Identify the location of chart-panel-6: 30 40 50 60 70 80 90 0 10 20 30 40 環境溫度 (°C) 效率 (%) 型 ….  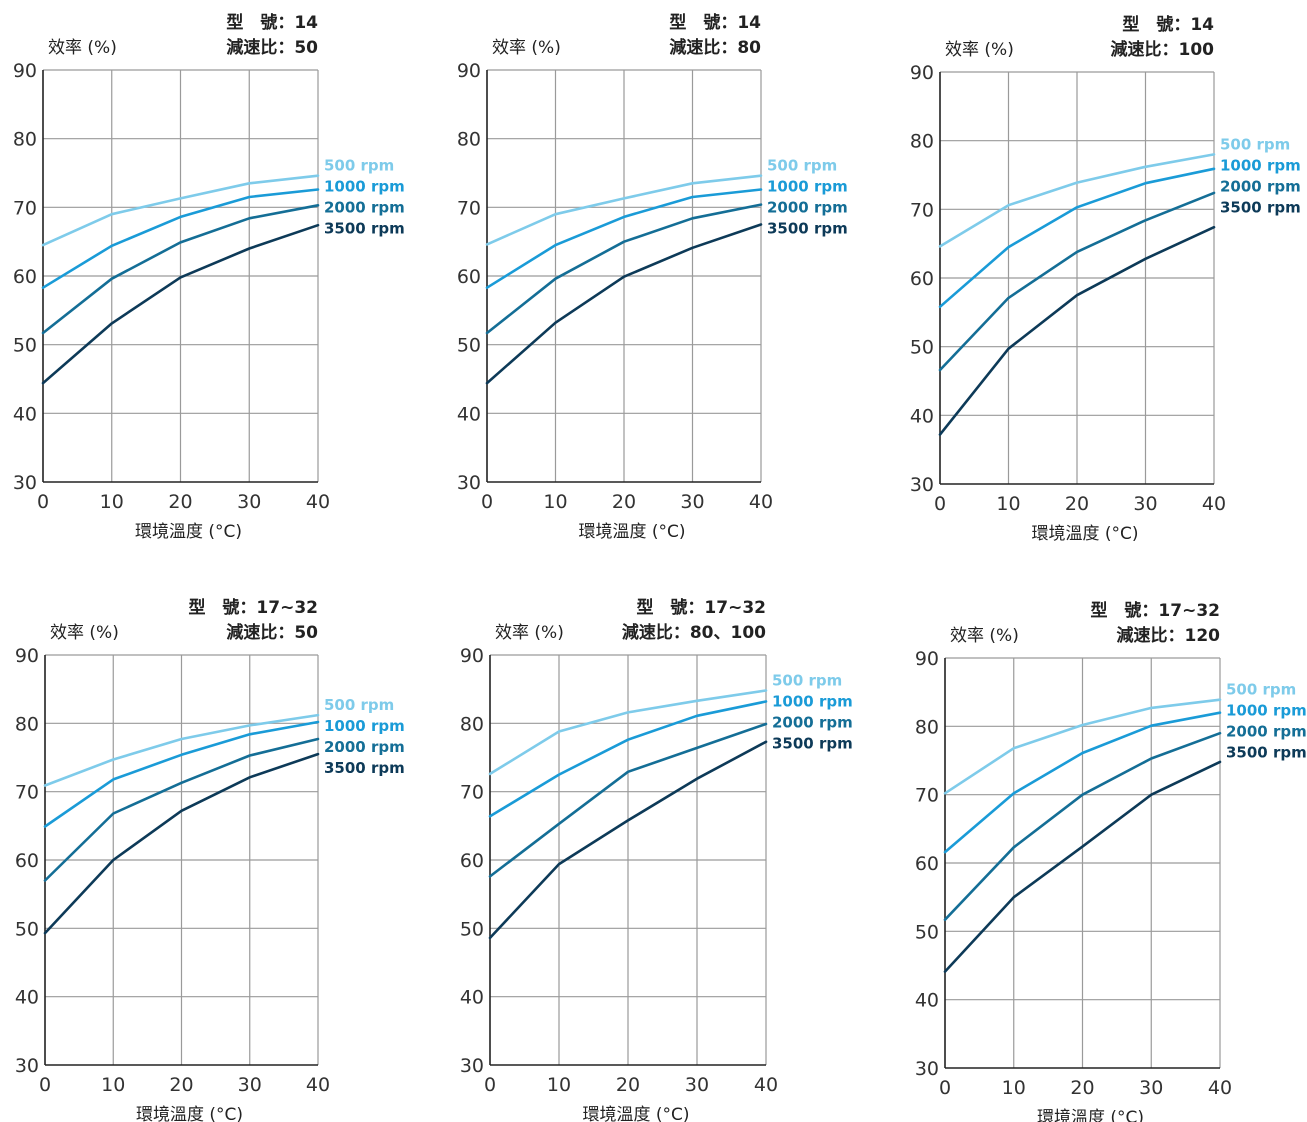
(1111, 861).